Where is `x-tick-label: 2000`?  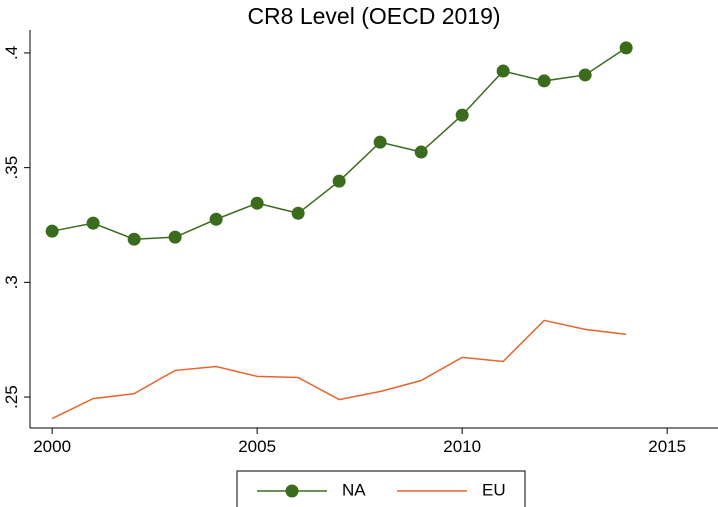
x-tick-label: 2000 is located at coordinates (52, 446).